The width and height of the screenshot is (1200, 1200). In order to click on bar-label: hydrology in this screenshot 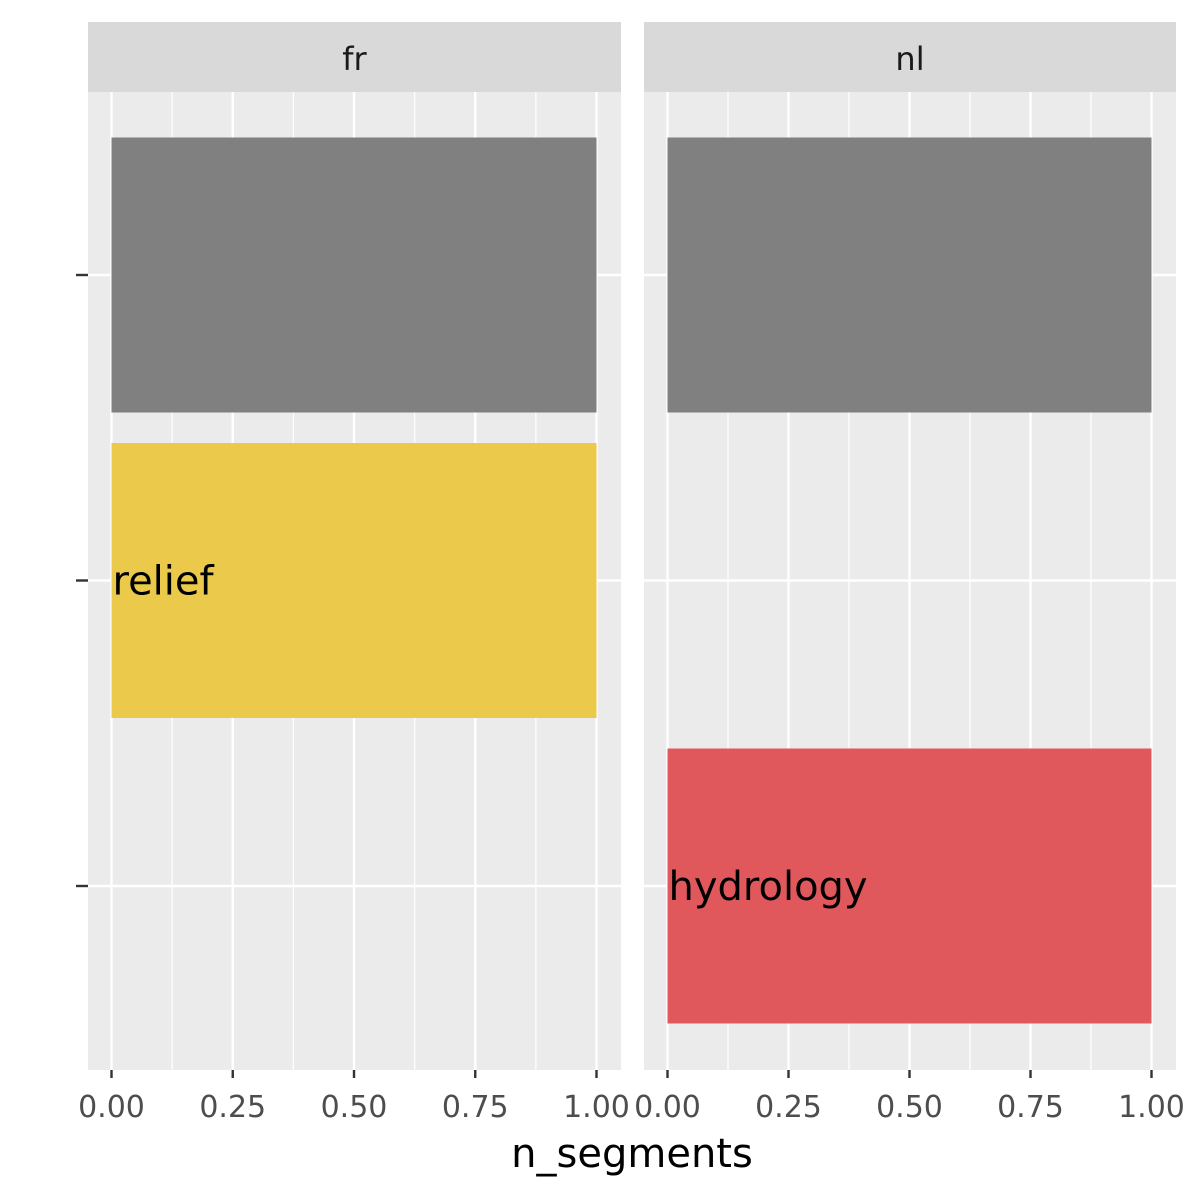, I will do `click(768, 887)`.